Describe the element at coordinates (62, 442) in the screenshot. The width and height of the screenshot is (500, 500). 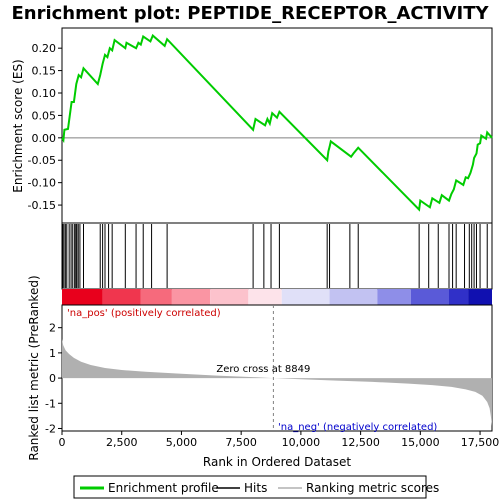
I see `x-tick-label: 0` at that location.